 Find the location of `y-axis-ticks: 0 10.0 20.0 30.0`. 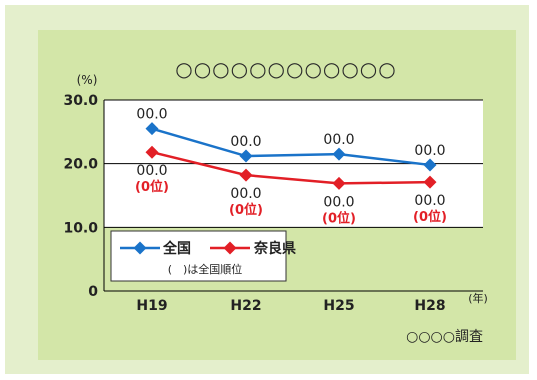

y-axis-ticks: 0 10.0 20.0 30.0 is located at coordinates (80, 196).